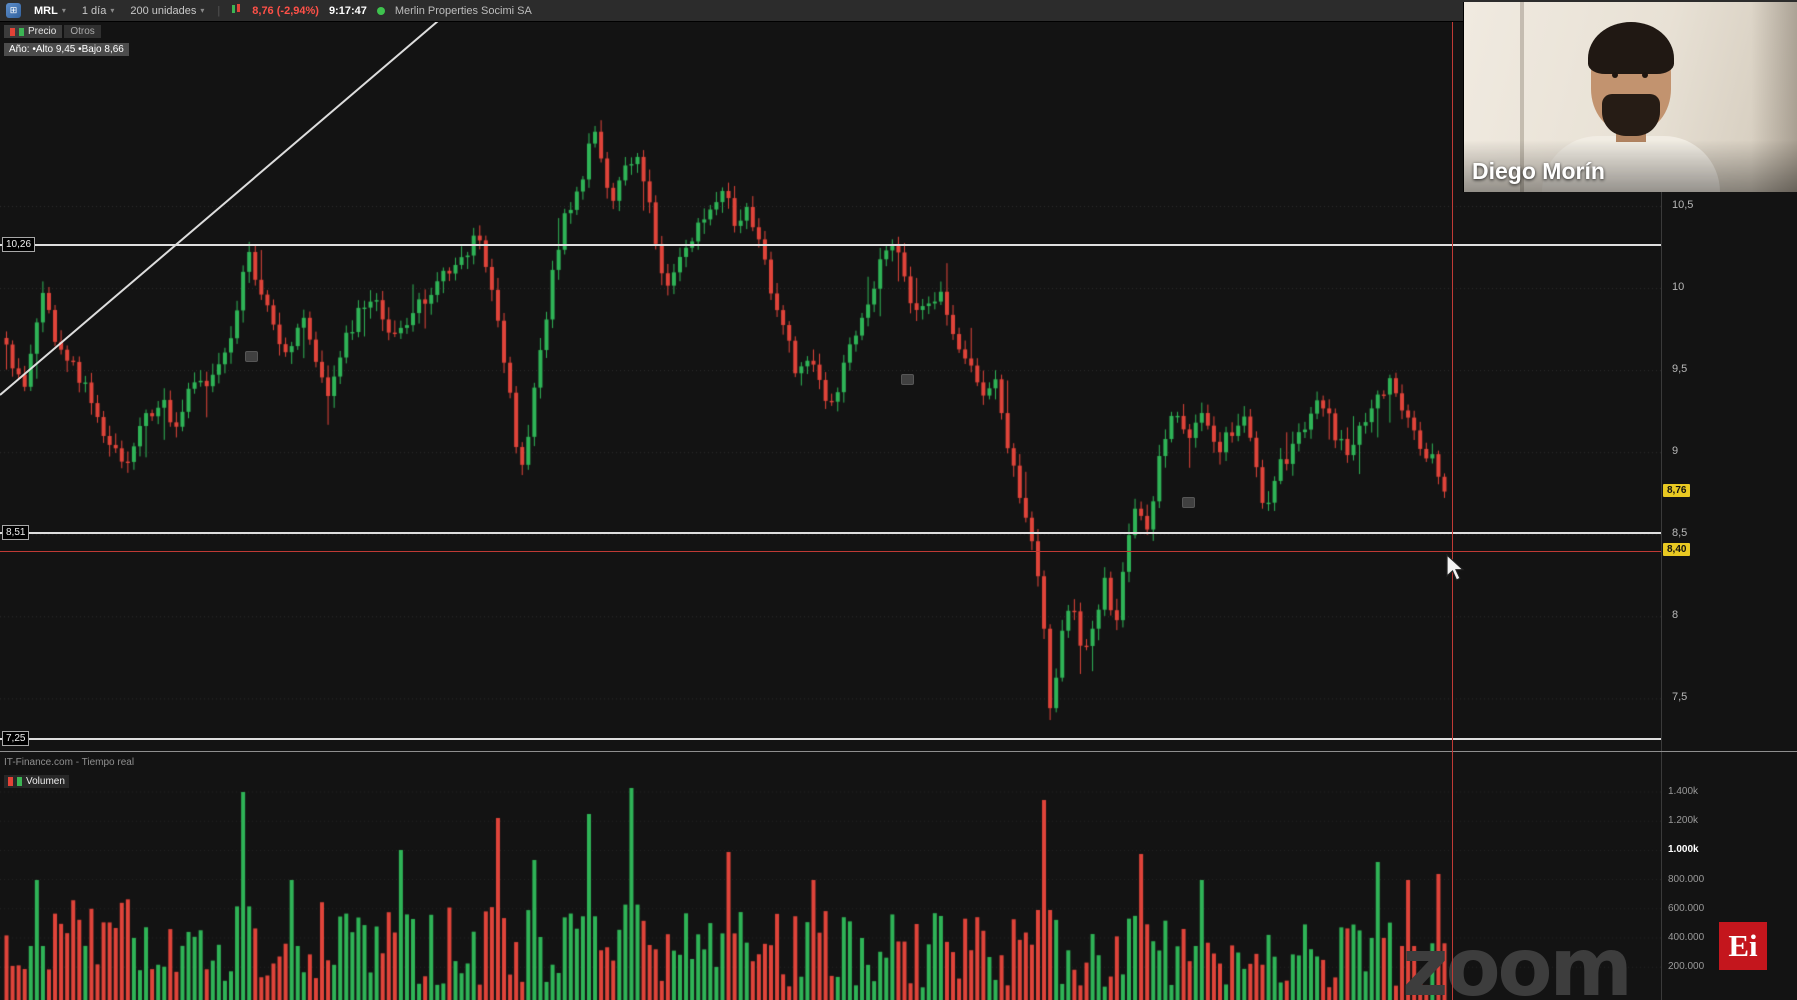  Describe the element at coordinates (1517, 960) in the screenshot. I see `zoom-watermark: zoom` at that location.